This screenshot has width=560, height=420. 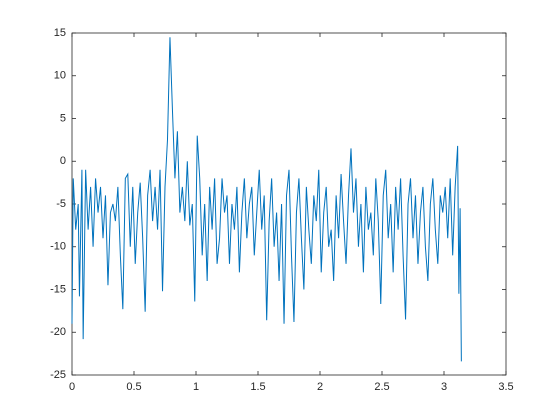 I want to click on x-tick-label: 2.5, so click(x=381, y=387).